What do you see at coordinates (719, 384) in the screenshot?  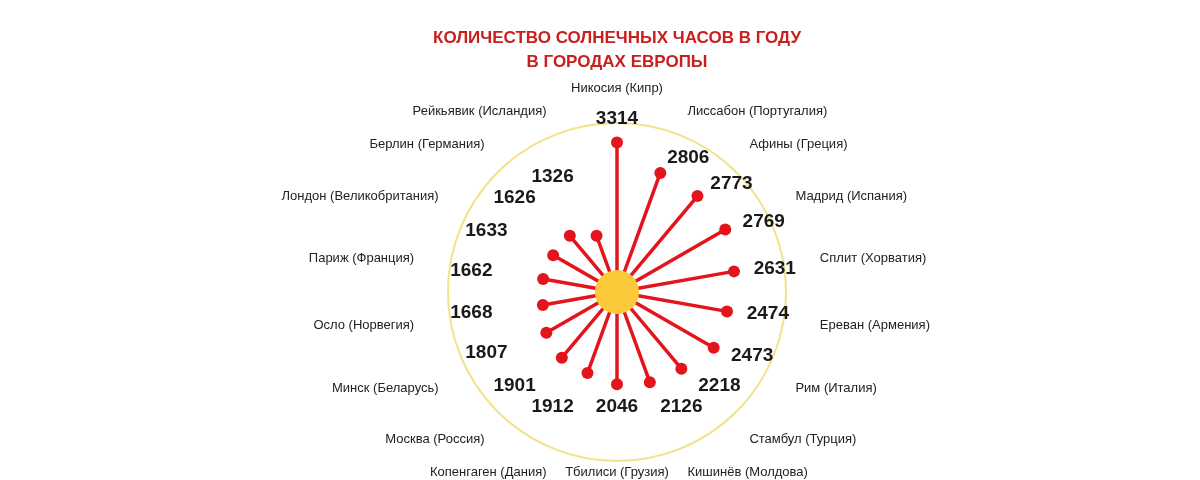 I see `data-label: 2218` at bounding box center [719, 384].